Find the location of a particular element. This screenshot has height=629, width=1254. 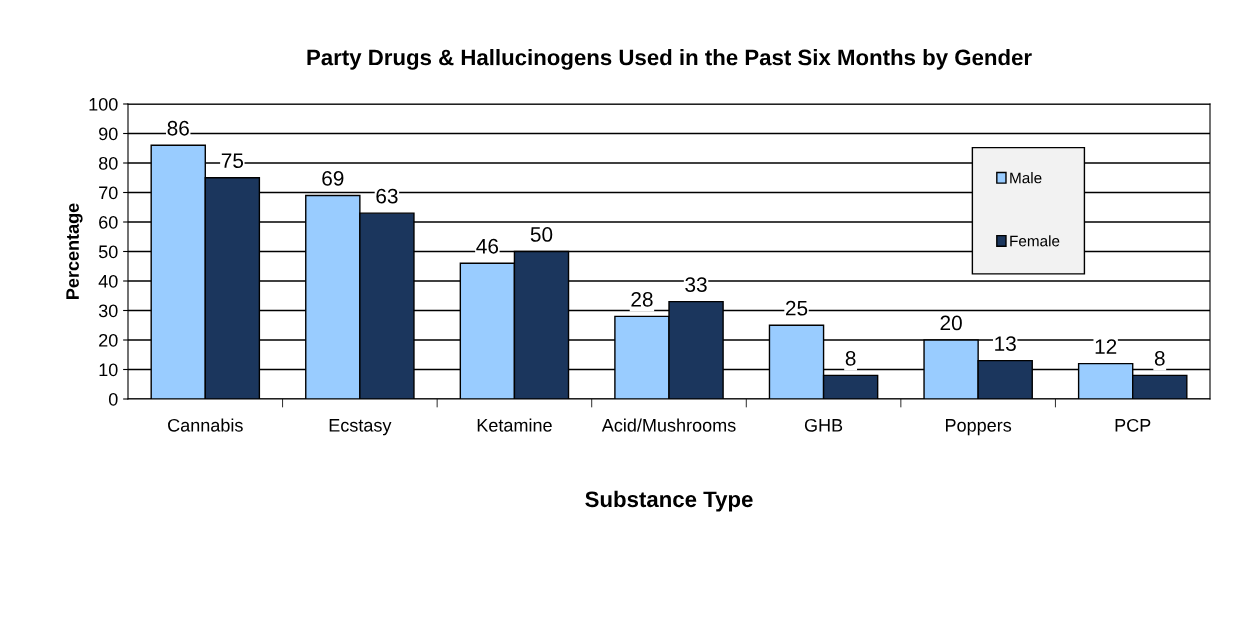

y-tick-label: 40 is located at coordinates (108, 281).